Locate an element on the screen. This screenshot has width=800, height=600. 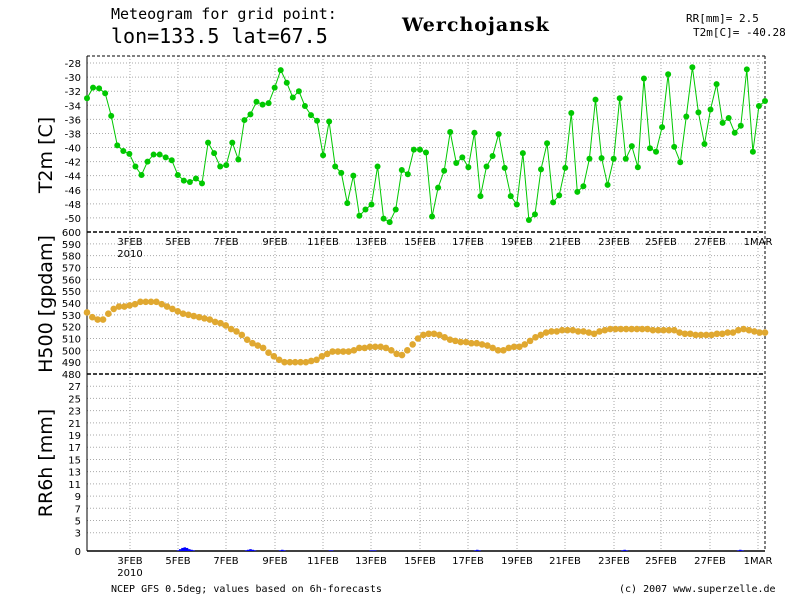
x-tick-label: 23FEB is located at coordinates (614, 242).